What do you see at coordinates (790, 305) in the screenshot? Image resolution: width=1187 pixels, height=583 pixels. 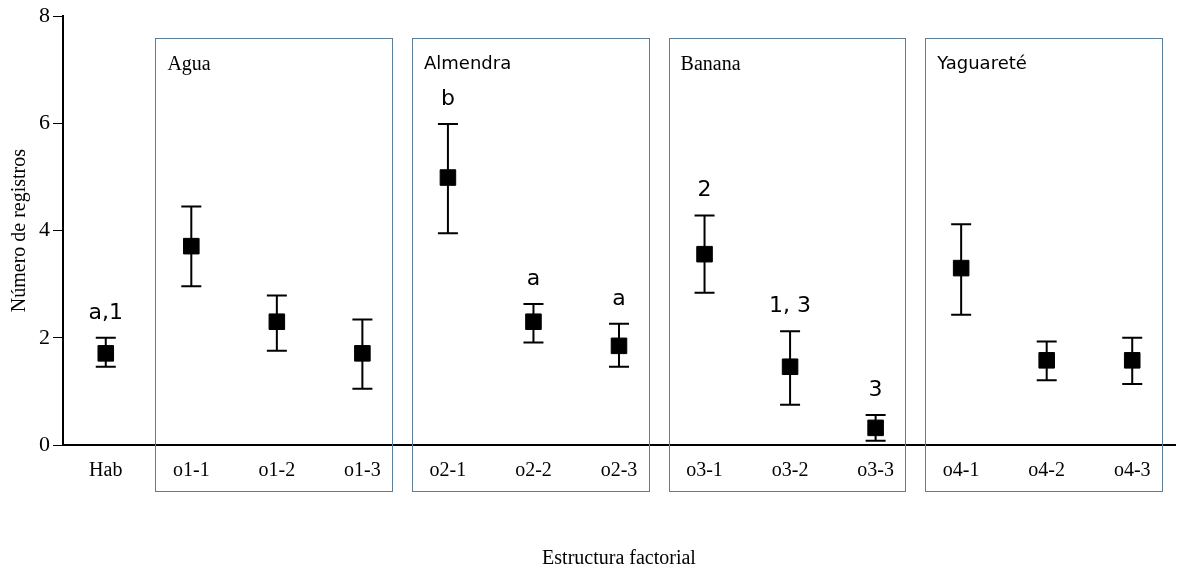 I see `annotation: 1, 3` at bounding box center [790, 305].